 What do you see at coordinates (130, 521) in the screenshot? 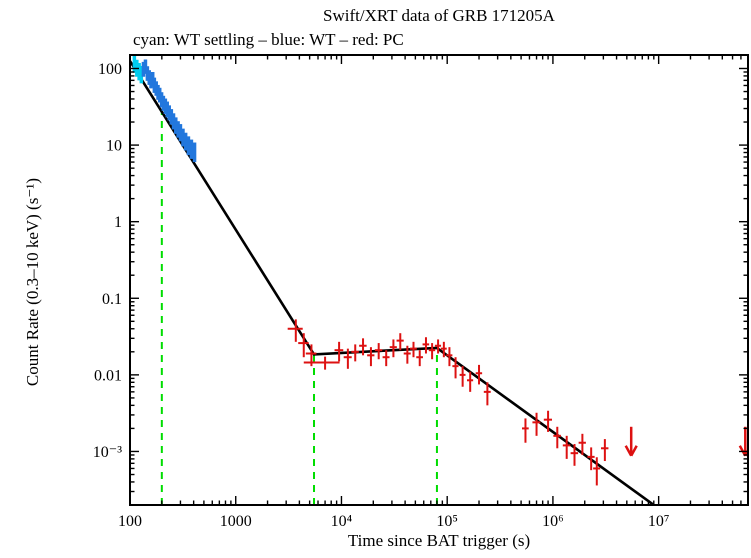
I see `x-tick-label: 100` at bounding box center [130, 521].